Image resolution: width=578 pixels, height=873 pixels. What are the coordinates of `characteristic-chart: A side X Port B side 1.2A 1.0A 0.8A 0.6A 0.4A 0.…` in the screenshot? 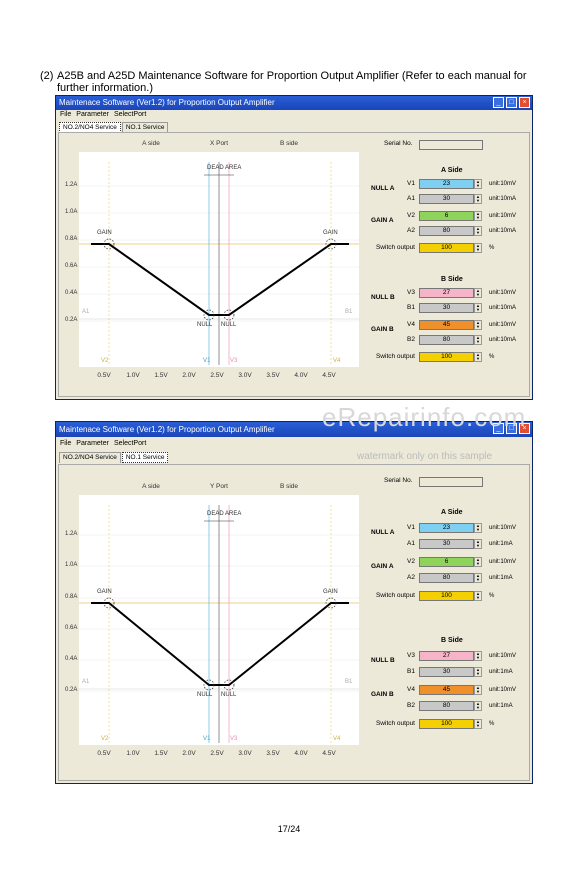 It's located at (212, 259).